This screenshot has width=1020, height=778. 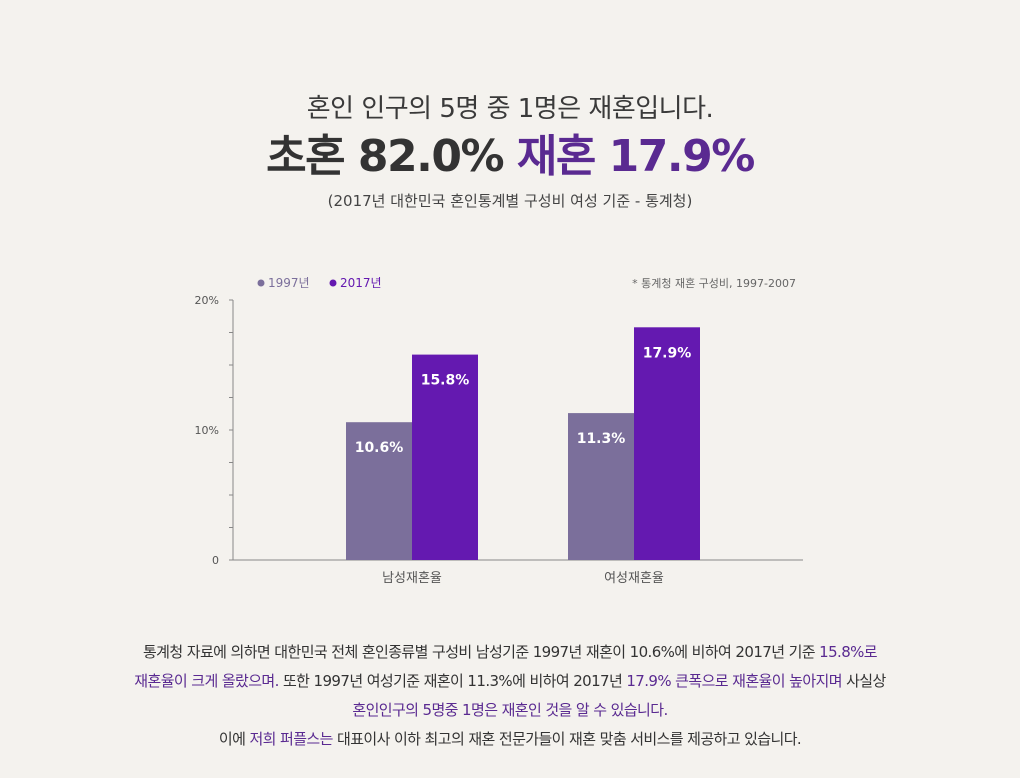 What do you see at coordinates (385, 156) in the screenshot?
I see `first-marriage-rate: 초혼 82.0%` at bounding box center [385, 156].